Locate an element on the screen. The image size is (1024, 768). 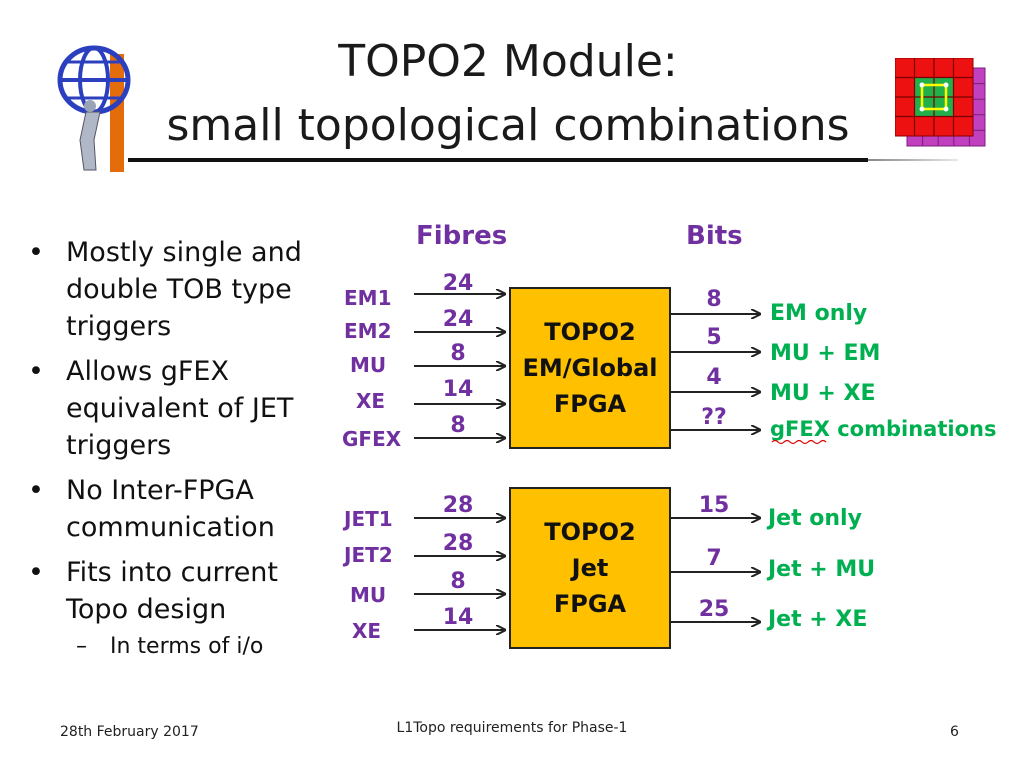
output-row: ?? gFEX combinations is located at coordinates (833, 425).